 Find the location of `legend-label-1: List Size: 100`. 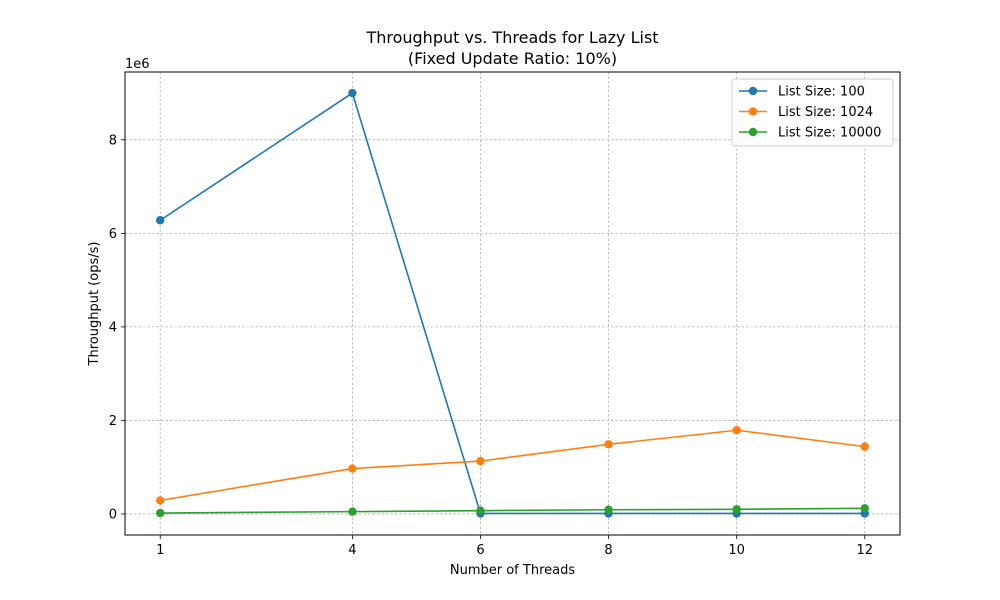

legend-label-1: List Size: 100 is located at coordinates (821, 92).